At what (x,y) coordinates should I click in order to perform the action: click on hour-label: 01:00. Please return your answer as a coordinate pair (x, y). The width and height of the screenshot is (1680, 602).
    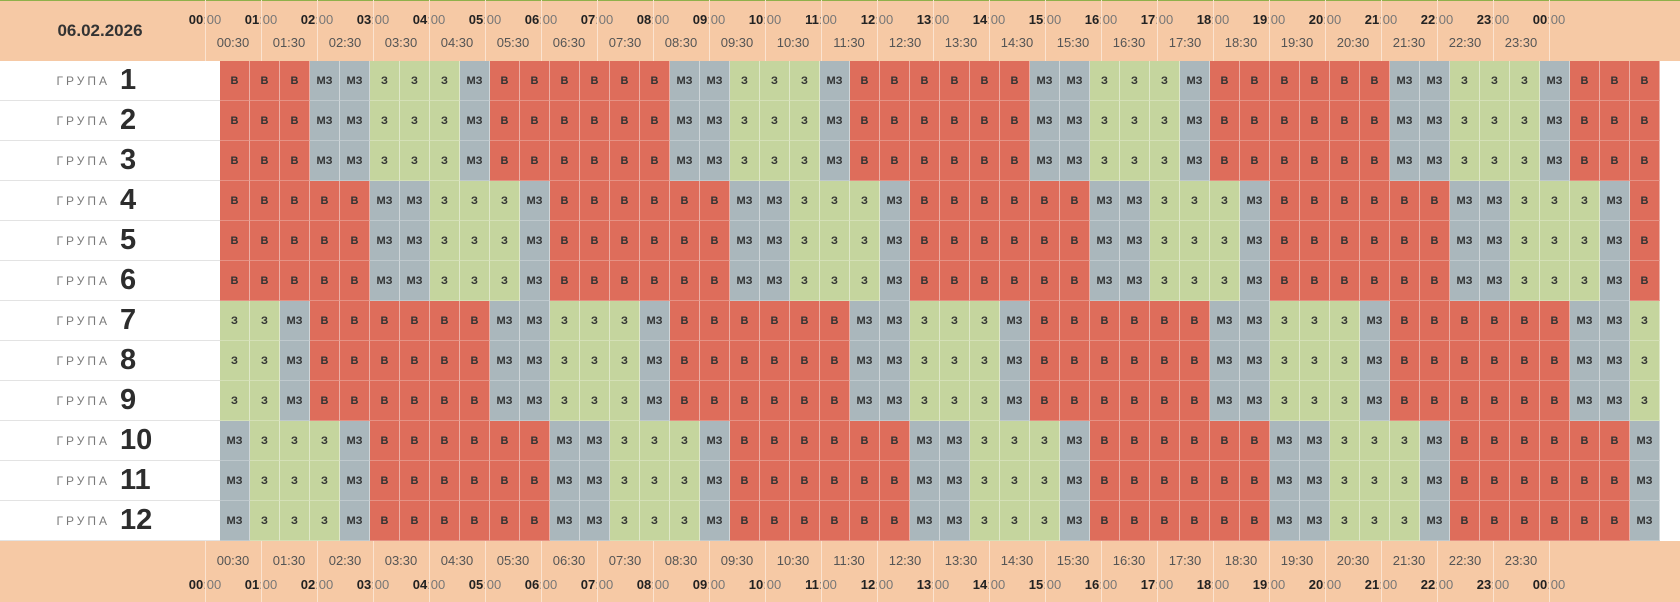
    Looking at the image, I should click on (261, 584).